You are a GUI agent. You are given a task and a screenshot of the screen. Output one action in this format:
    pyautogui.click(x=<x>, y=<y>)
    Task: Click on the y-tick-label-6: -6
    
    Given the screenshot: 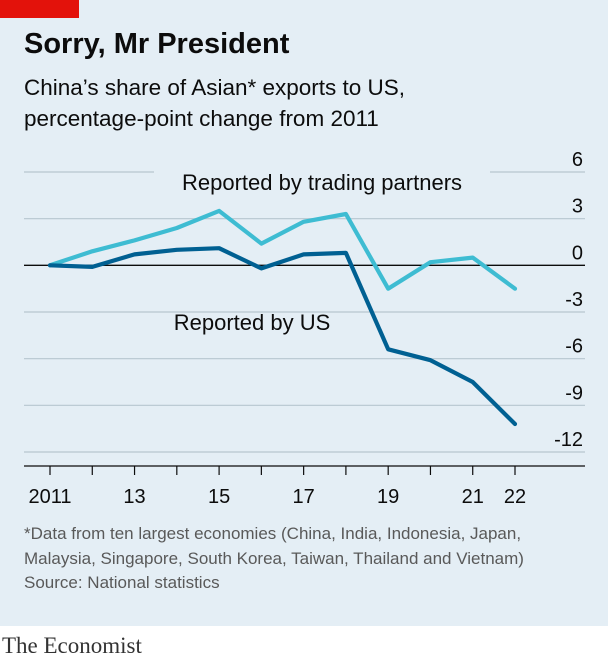 What is the action you would take?
    pyautogui.click(x=574, y=347)
    